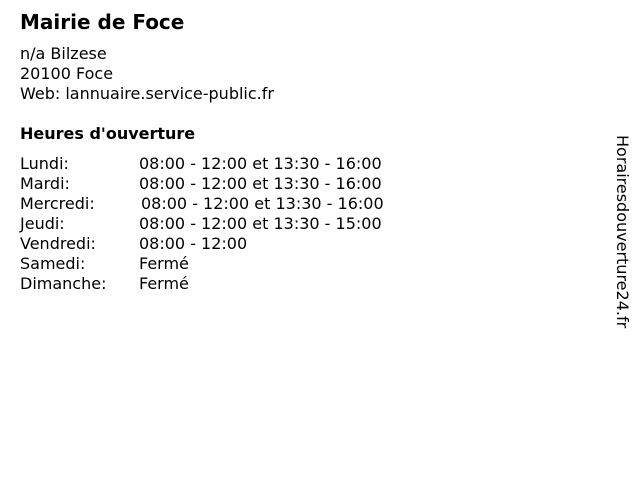  What do you see at coordinates (57, 203) in the screenshot?
I see `day-label: Mercredi:` at bounding box center [57, 203].